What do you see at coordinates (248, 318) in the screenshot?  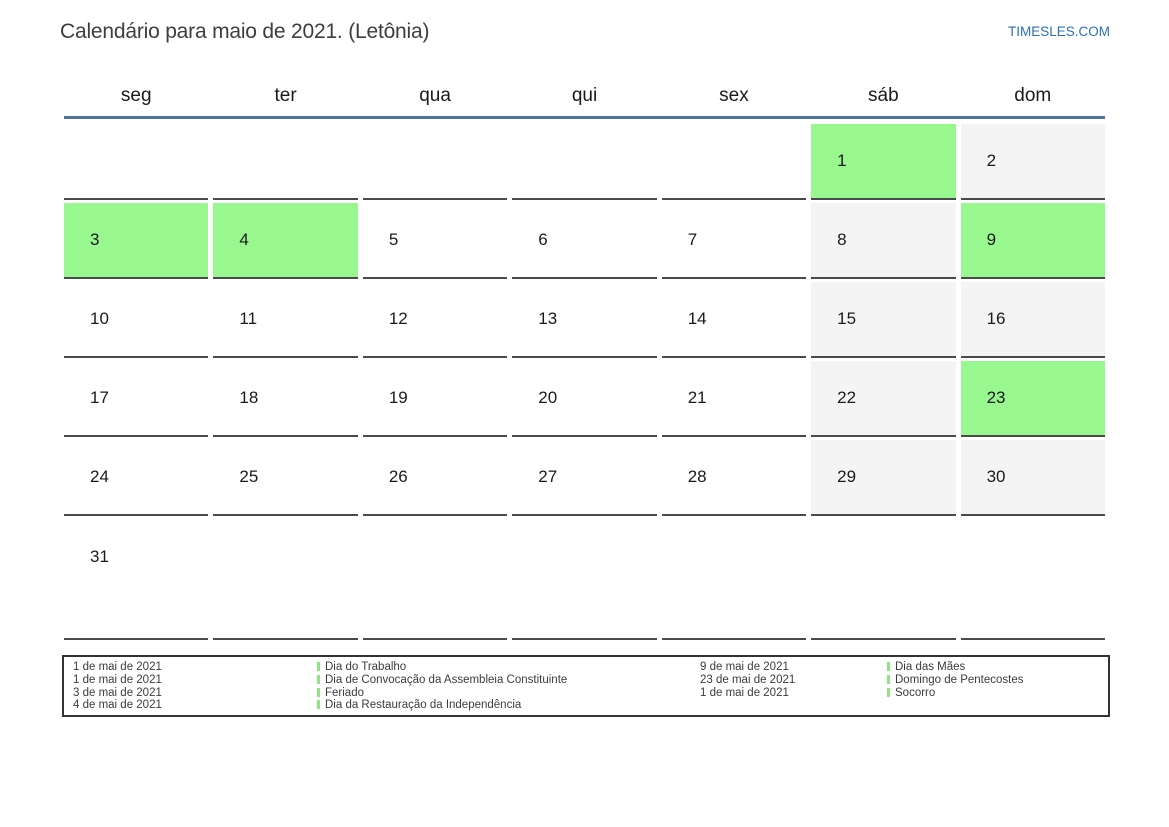 I see `day-number: 11` at bounding box center [248, 318].